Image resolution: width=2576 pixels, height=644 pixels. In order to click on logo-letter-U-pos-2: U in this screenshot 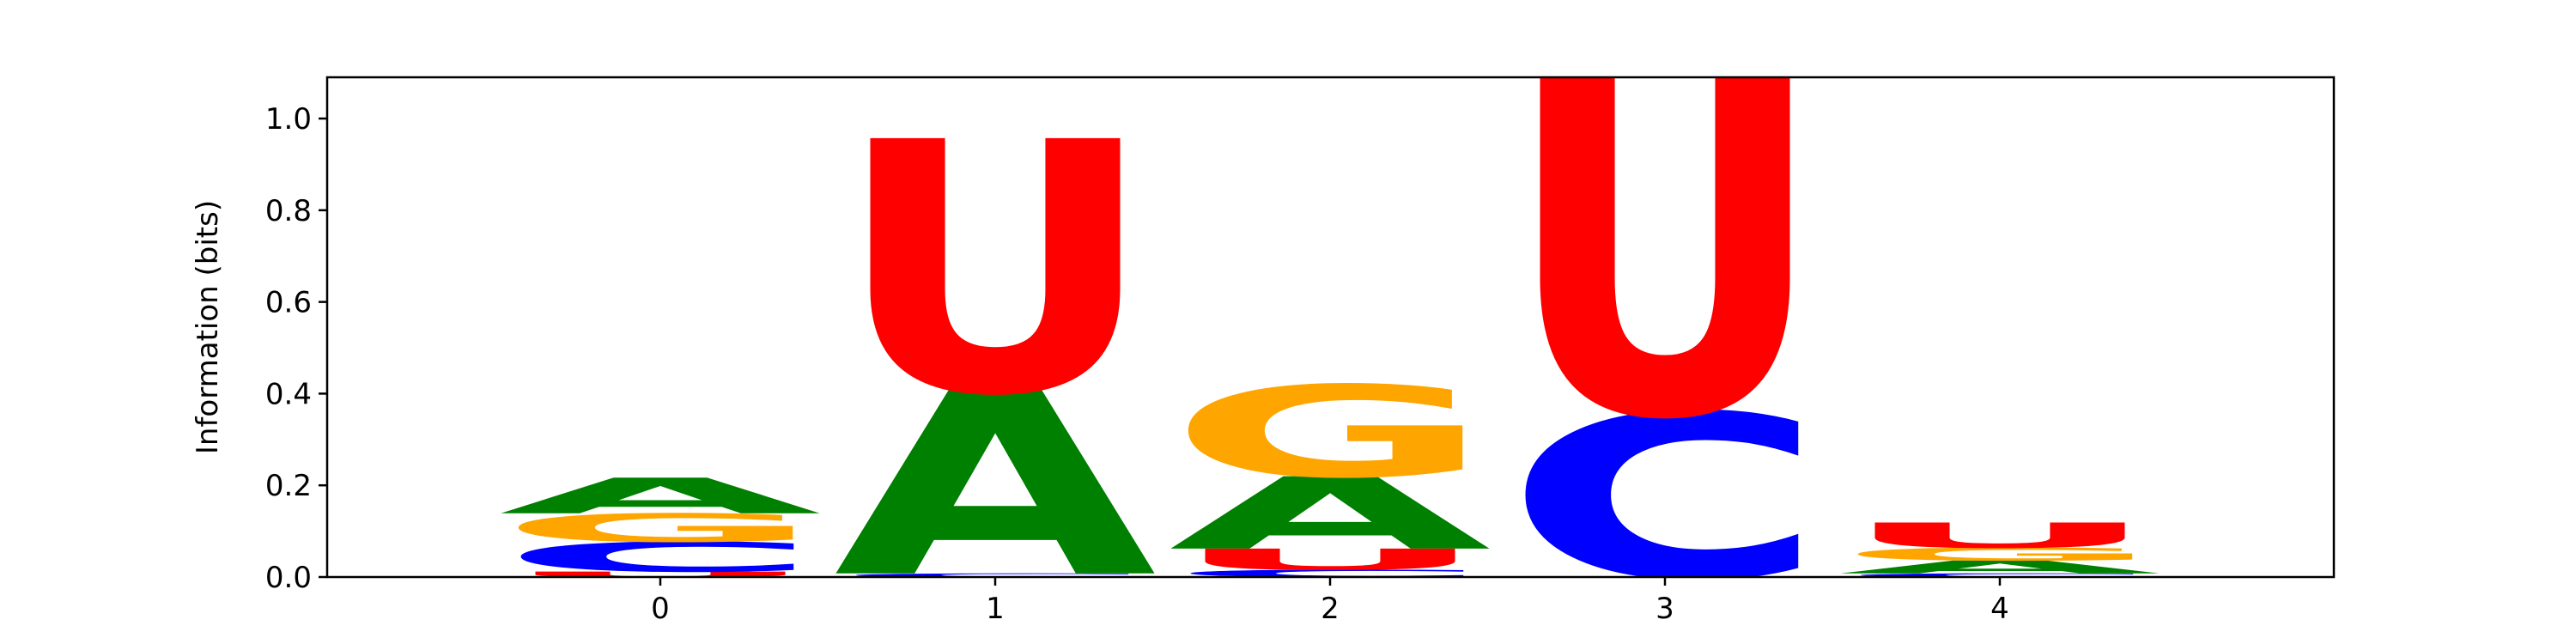, I will do `click(1330, 559)`.